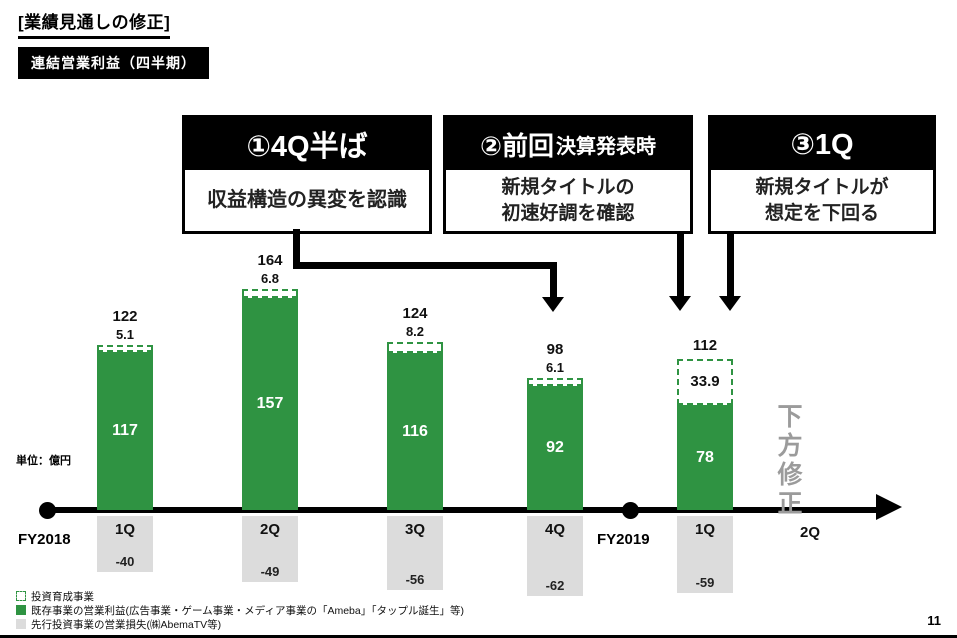 This screenshot has height=638, width=957. I want to click on page-title: [業績見通しの修正], so click(94, 23).